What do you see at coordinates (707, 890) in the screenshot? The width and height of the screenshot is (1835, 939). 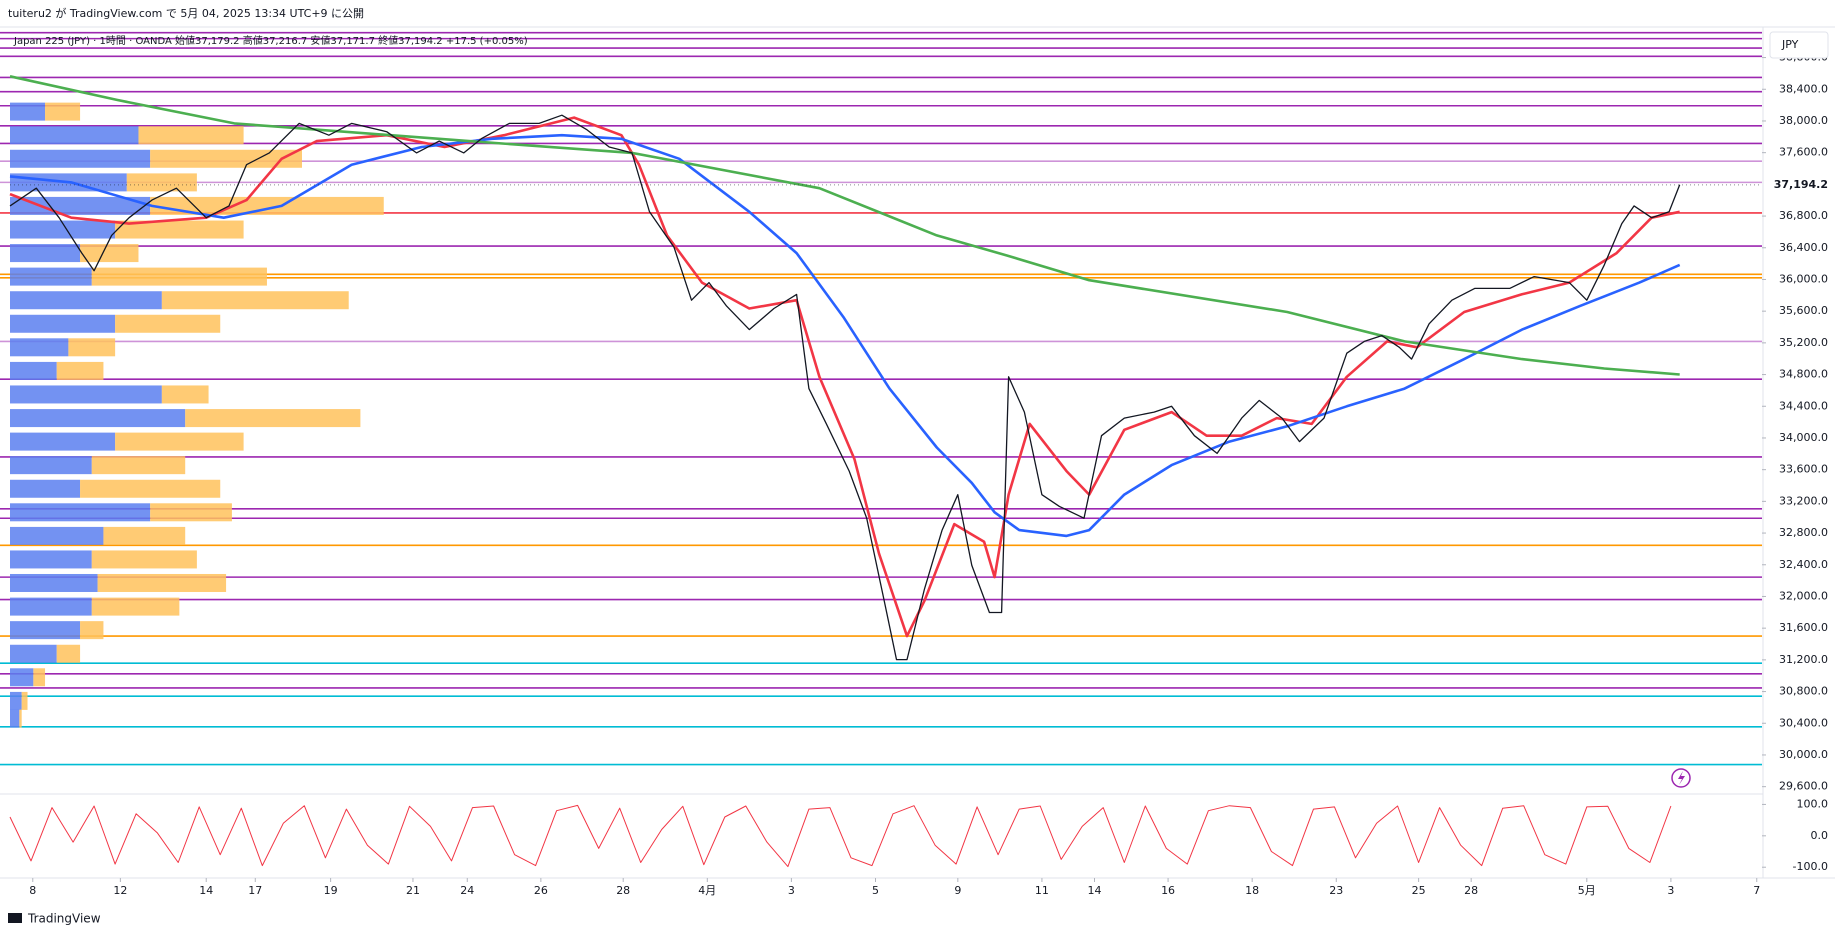 I see `x-tick-label: 4月` at bounding box center [707, 890].